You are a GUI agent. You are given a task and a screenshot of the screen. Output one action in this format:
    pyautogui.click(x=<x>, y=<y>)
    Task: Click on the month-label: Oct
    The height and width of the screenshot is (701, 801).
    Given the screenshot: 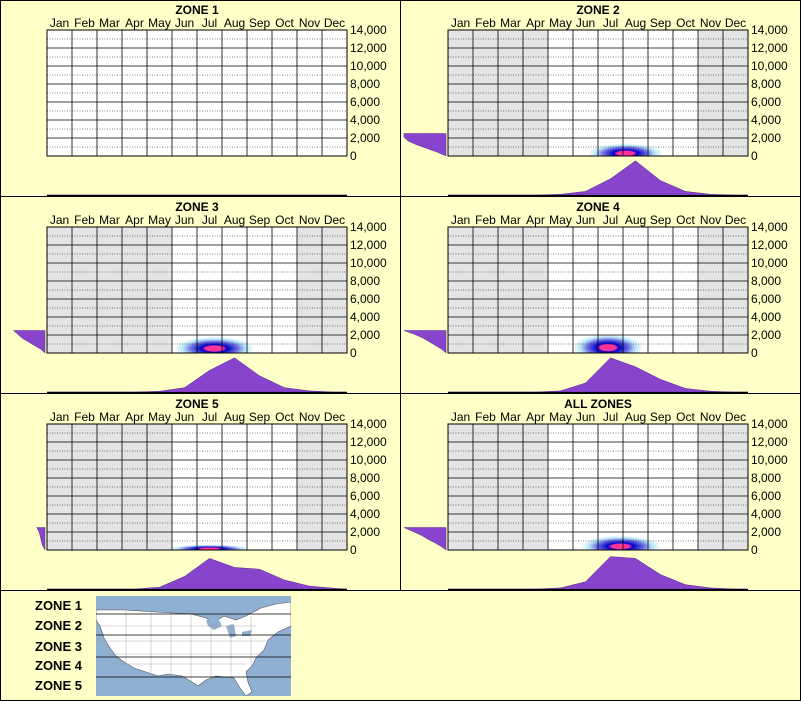 What is the action you would take?
    pyautogui.click(x=685, y=23)
    